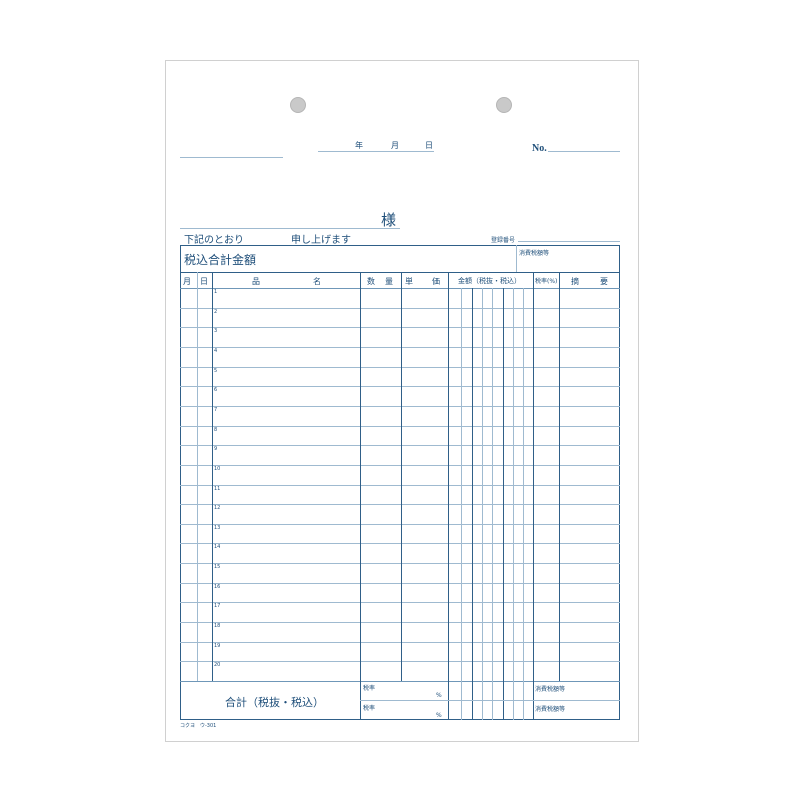 This screenshot has width=800, height=800. Describe the element at coordinates (389, 281) in the screenshot. I see `col-qty-2: 量` at that location.